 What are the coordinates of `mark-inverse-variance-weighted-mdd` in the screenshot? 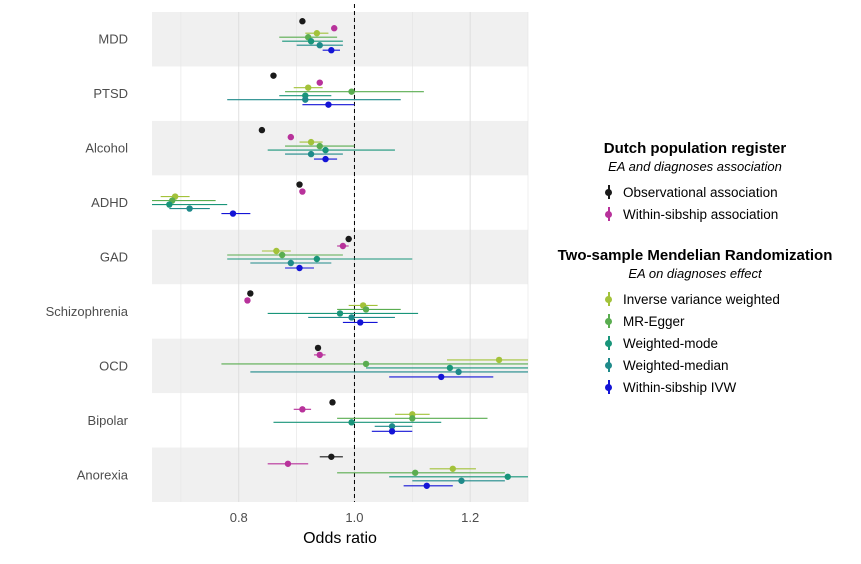 It's located at (317, 33).